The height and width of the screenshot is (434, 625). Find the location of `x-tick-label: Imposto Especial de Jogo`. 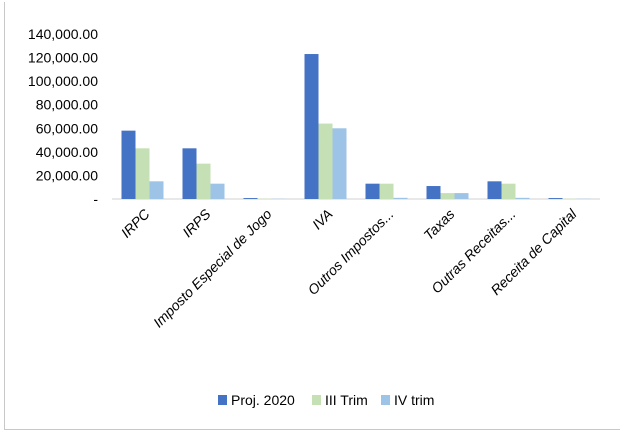

x-tick-label: Imposto Especial de Jogo is located at coordinates (212, 268).